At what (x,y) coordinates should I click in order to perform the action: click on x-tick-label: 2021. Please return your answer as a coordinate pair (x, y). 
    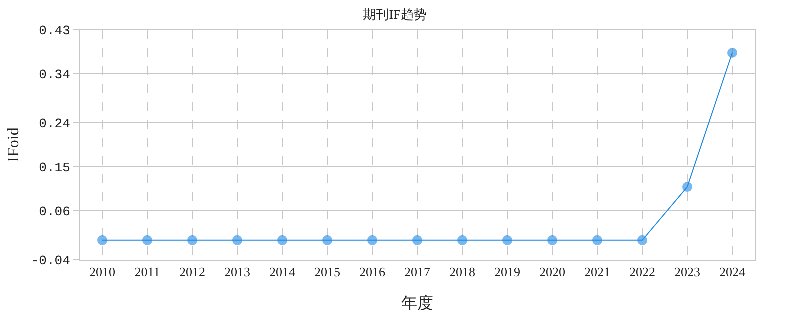
    Looking at the image, I should click on (597, 272).